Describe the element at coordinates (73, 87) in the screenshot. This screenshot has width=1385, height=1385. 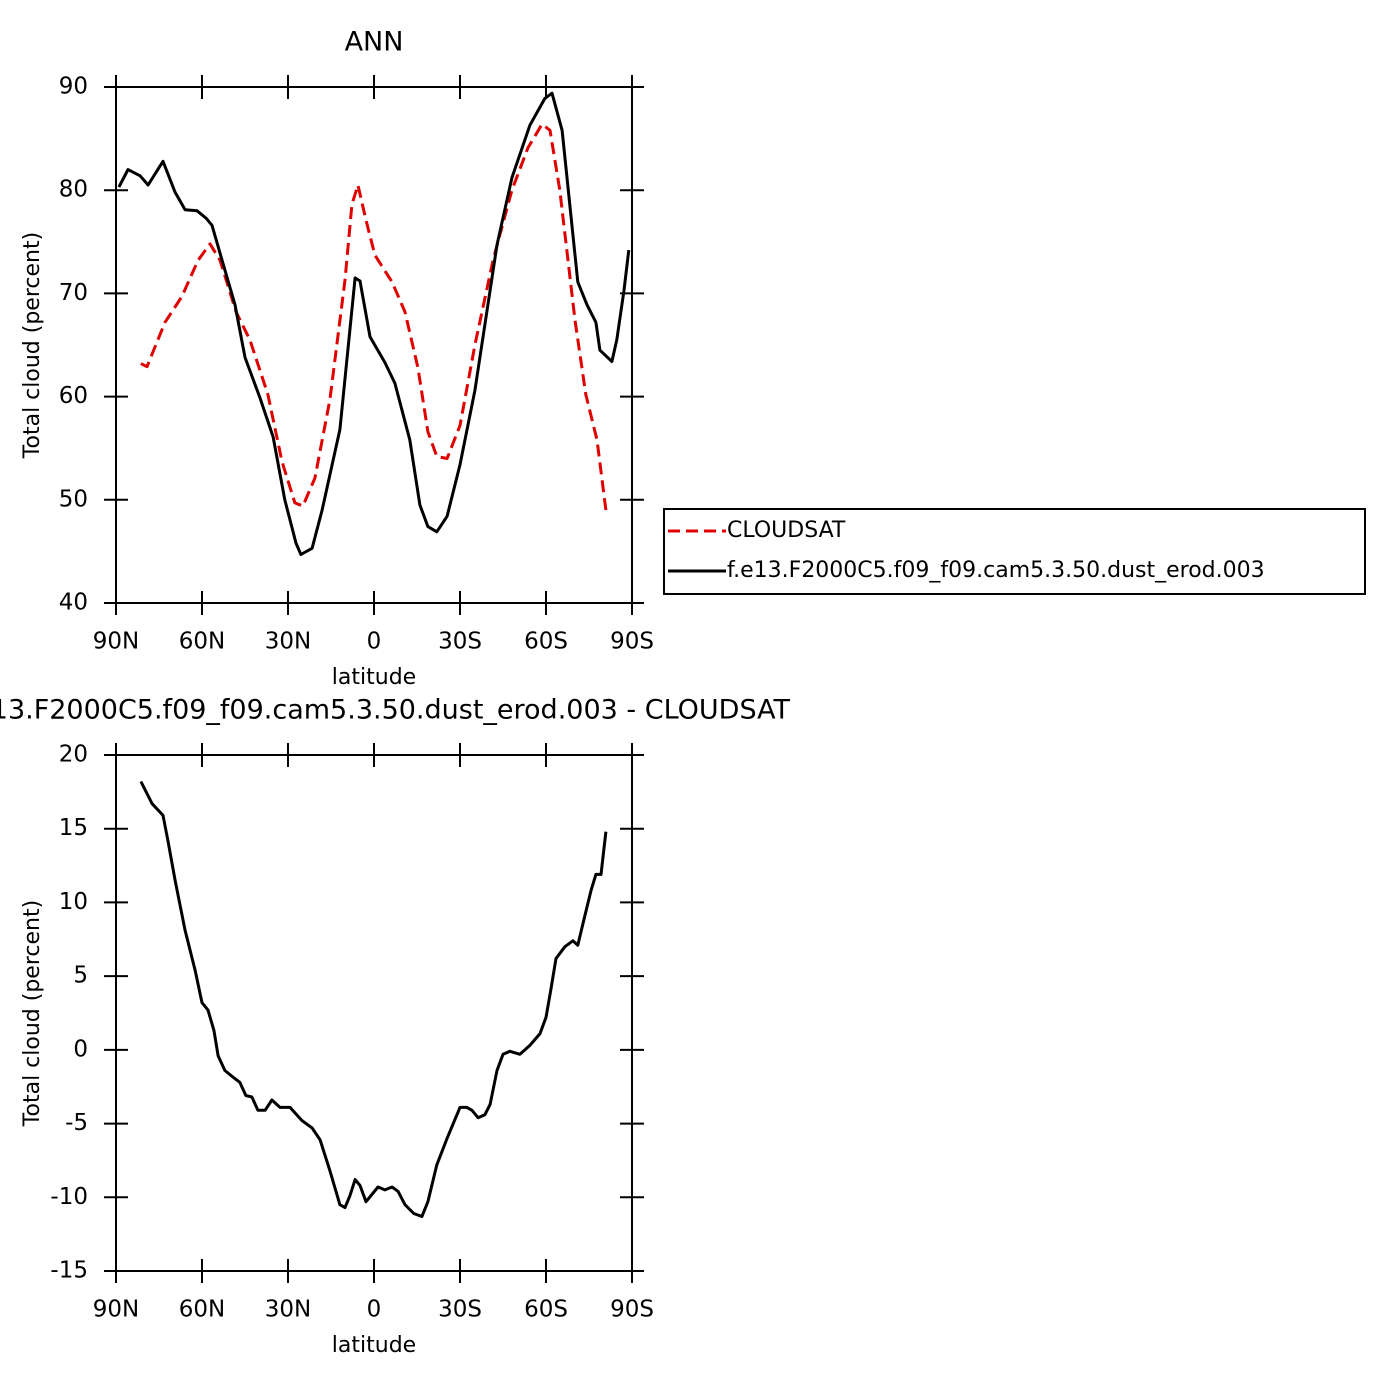
I see `y-tick-label: 90` at that location.